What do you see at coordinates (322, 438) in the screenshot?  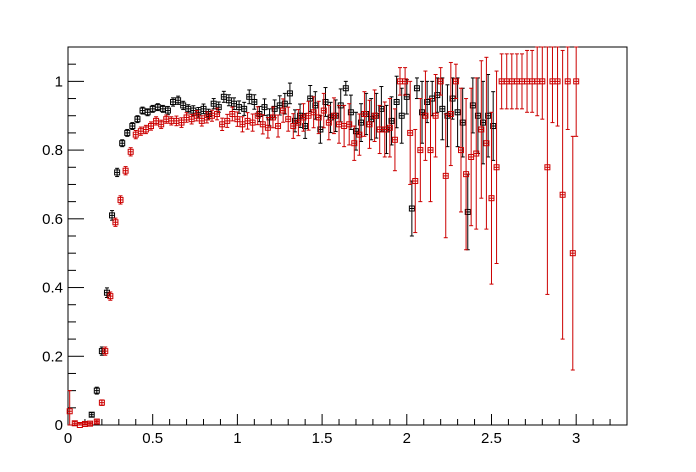 I see `x-tick-label: 1.5` at bounding box center [322, 438].